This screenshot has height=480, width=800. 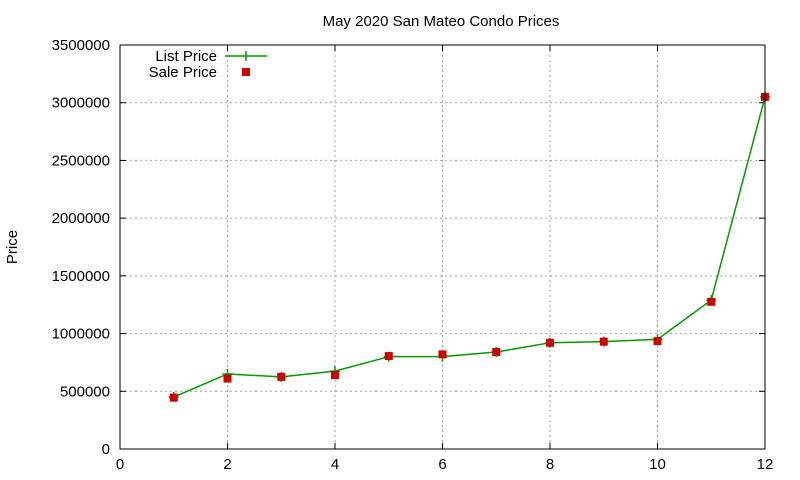 I want to click on x-tick-label: 10, so click(x=657, y=464).